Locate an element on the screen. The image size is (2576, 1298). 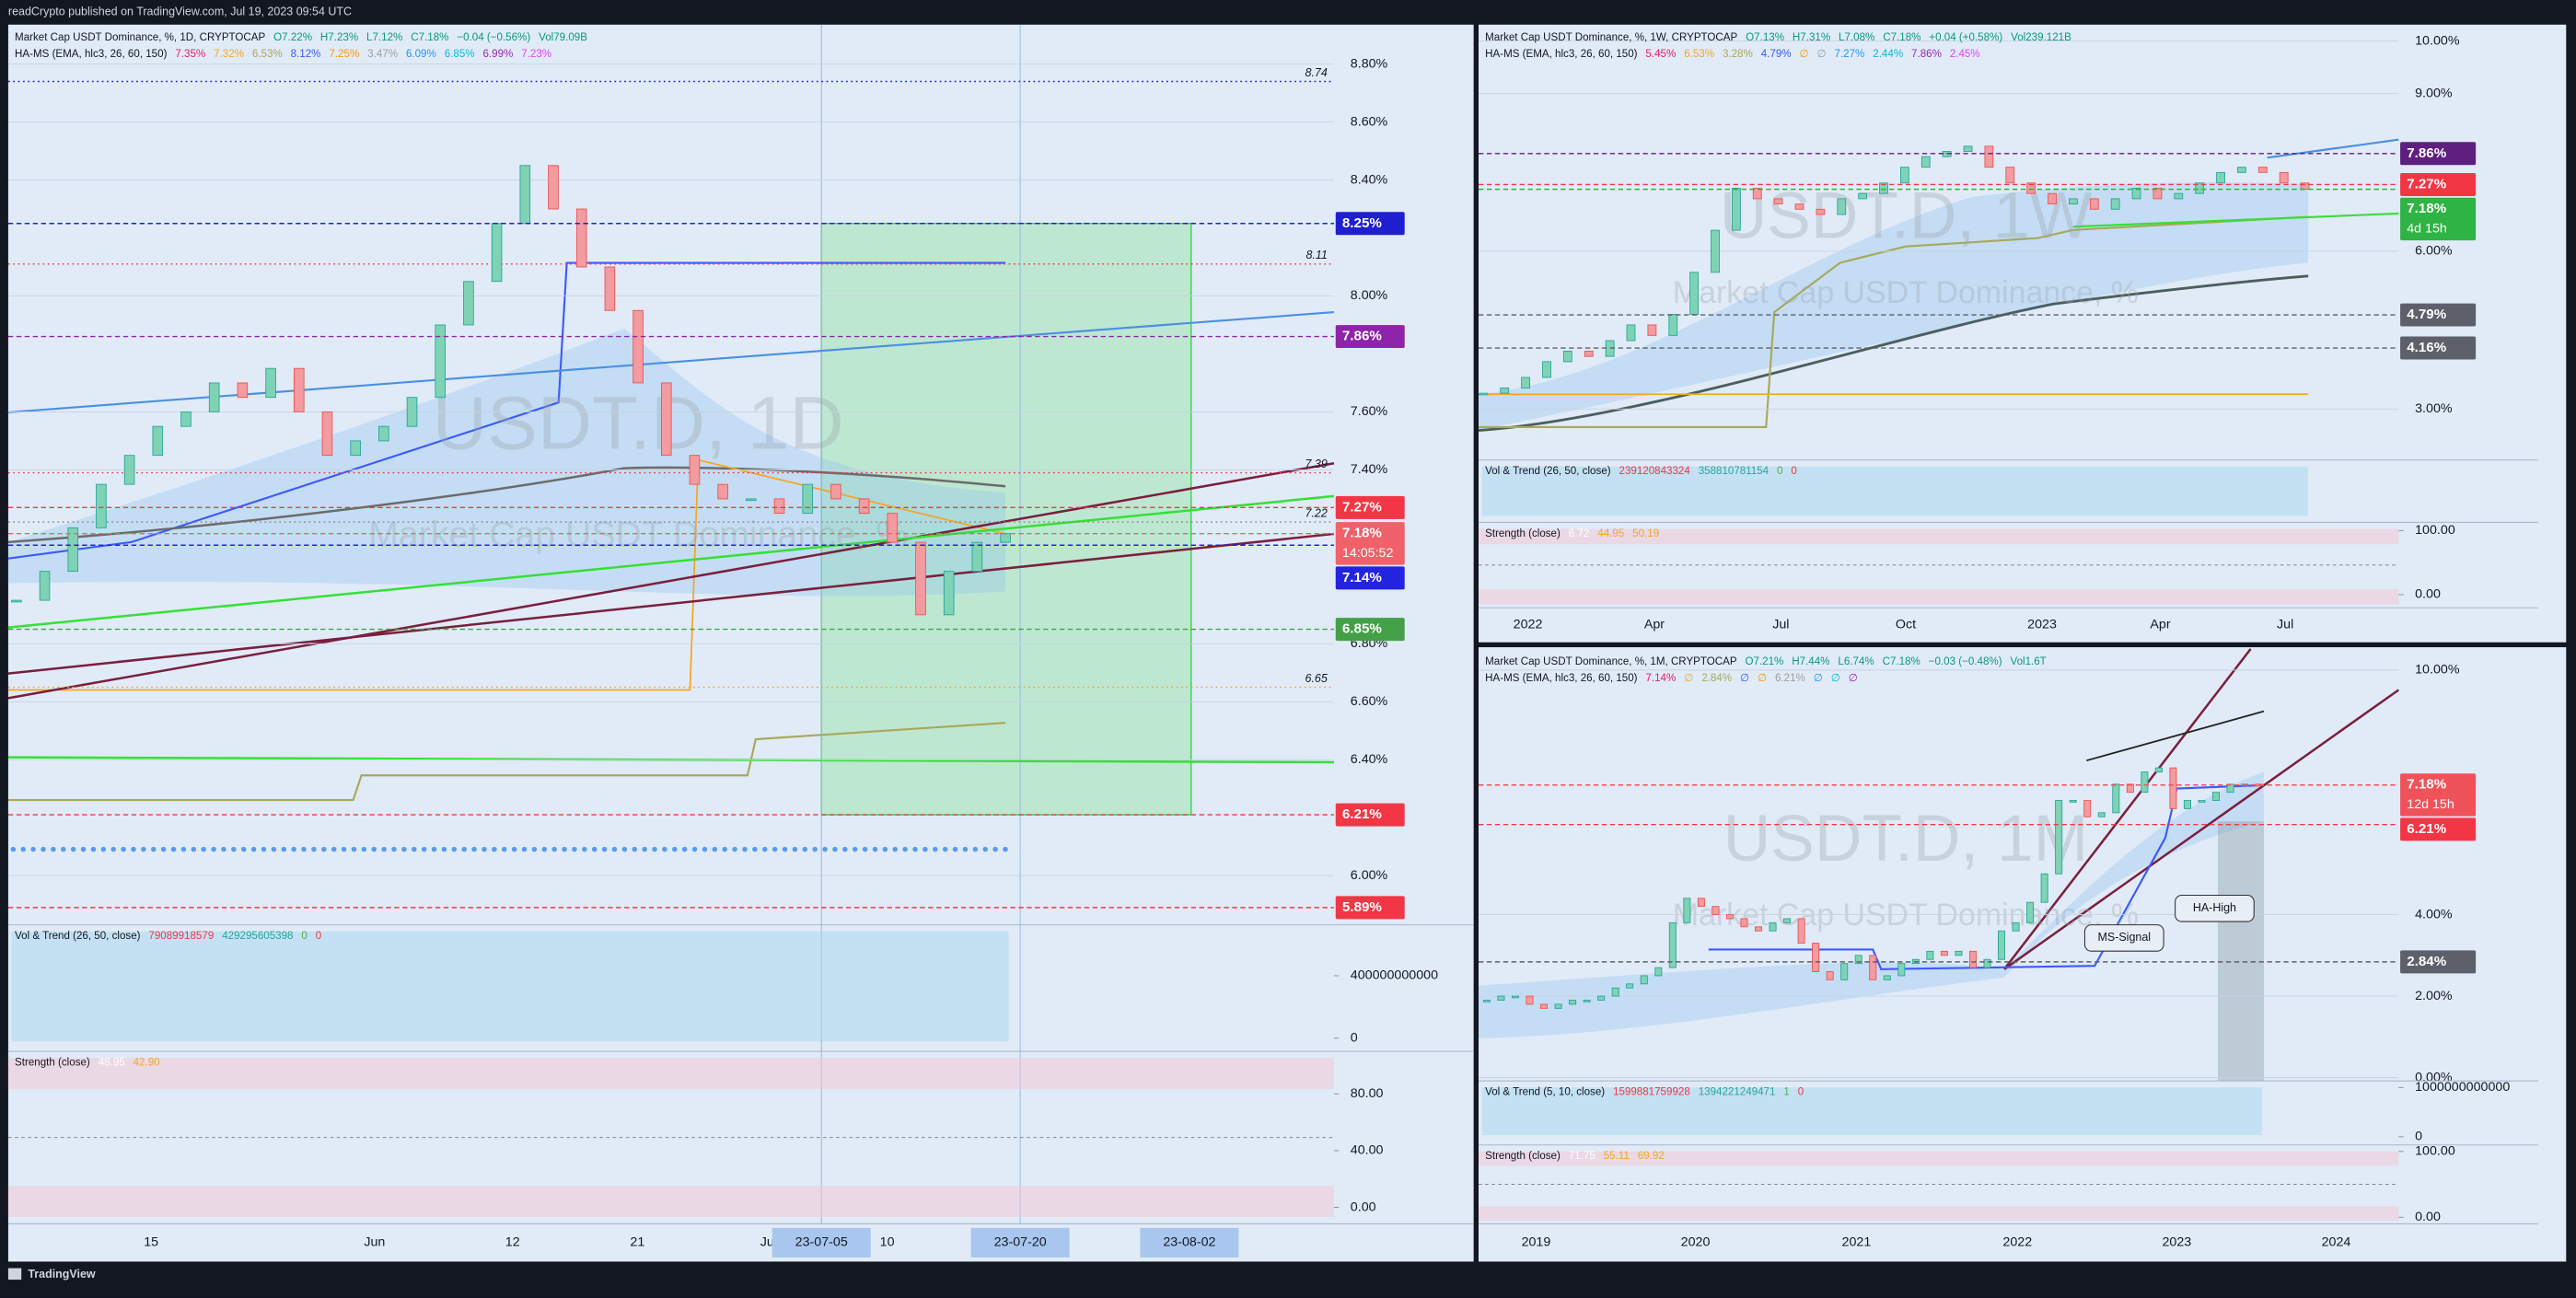
price-tag-label: 4.79% is located at coordinates (2426, 314).